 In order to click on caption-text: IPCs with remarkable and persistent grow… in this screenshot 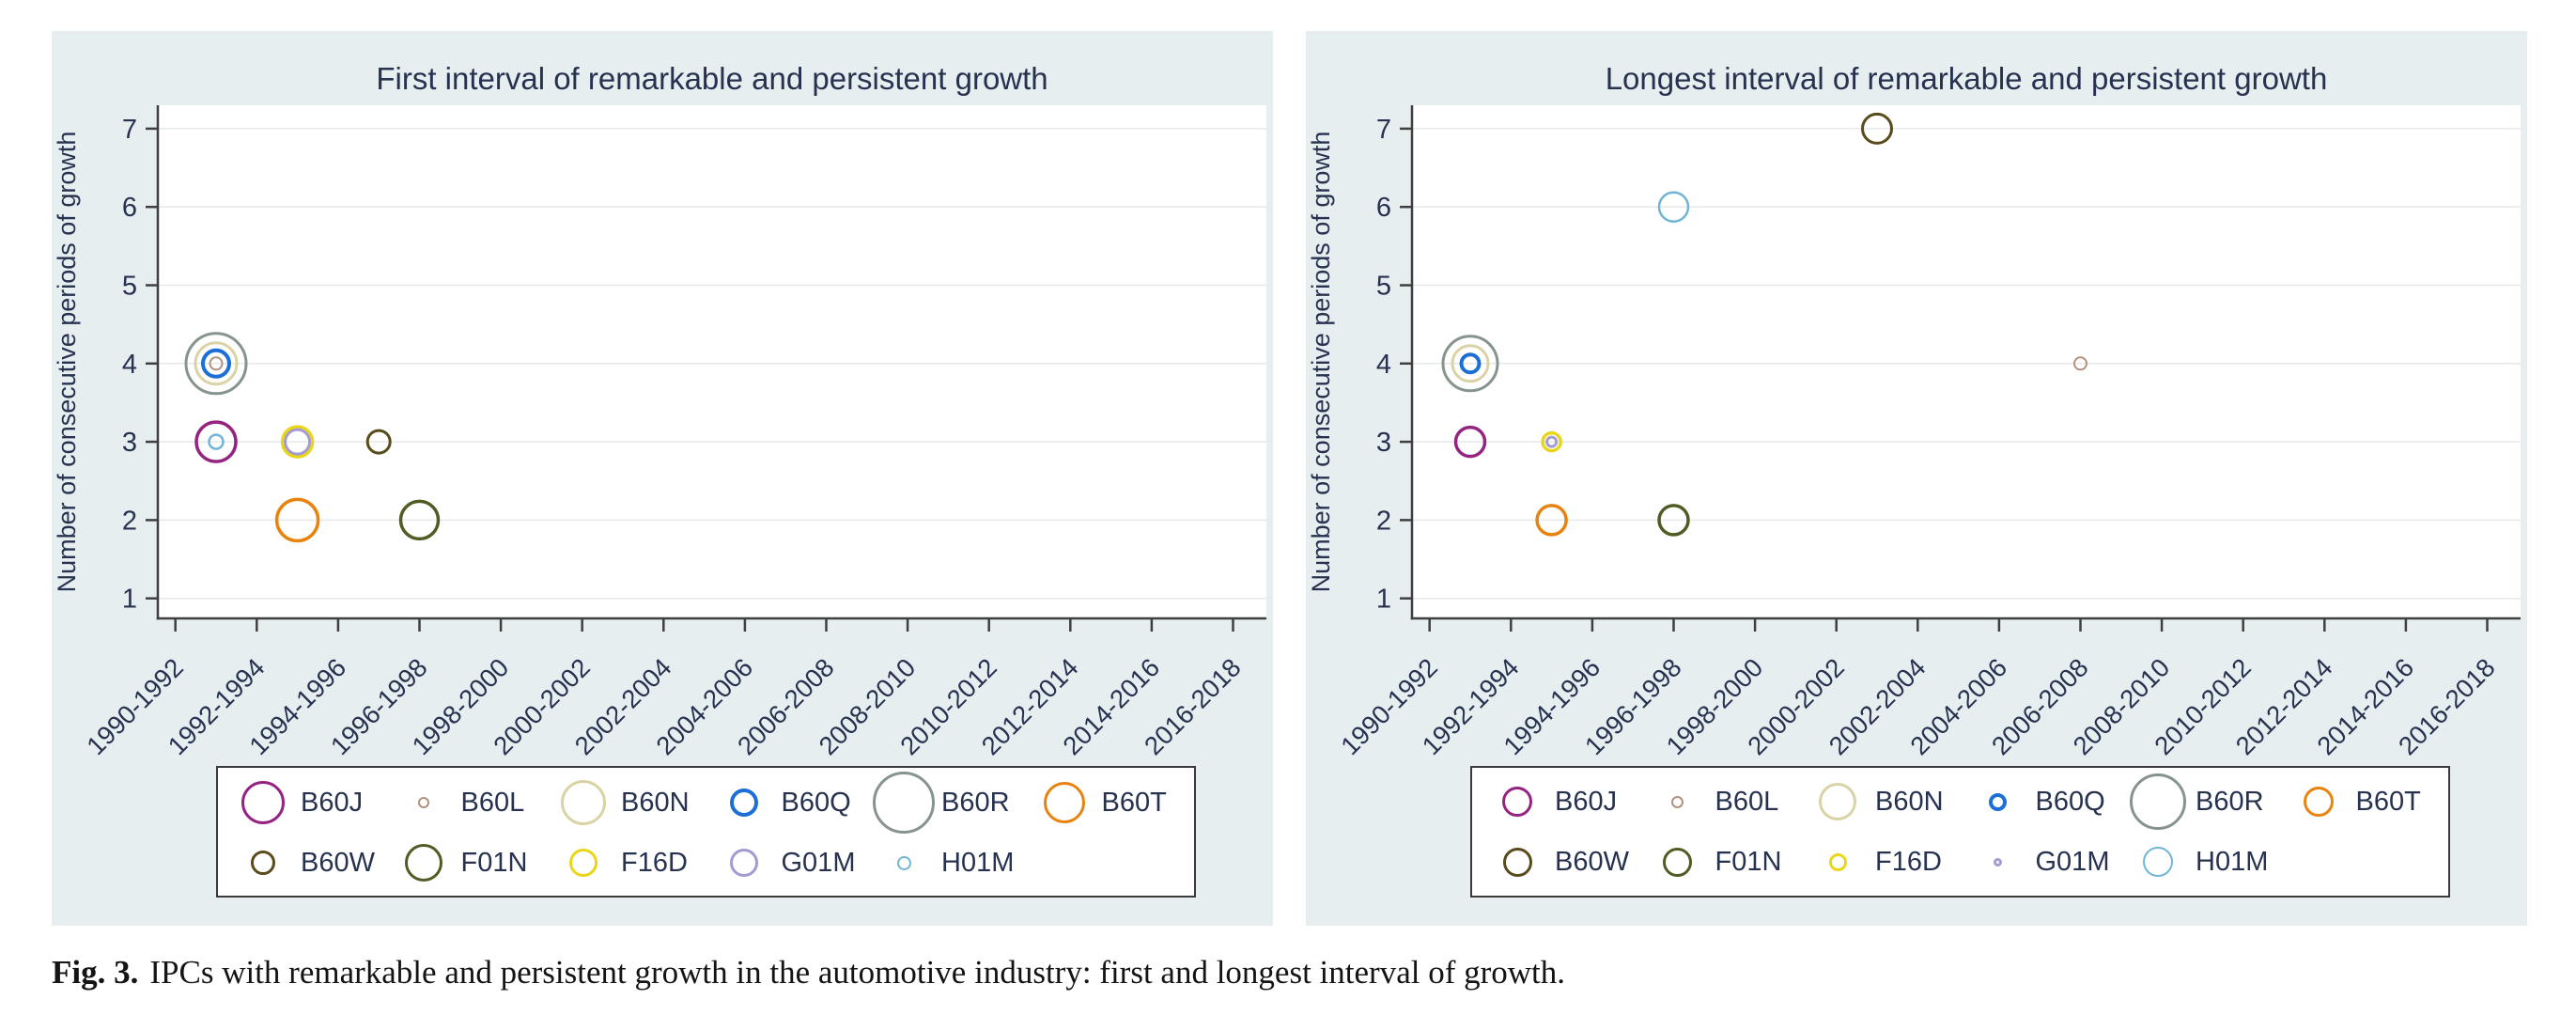, I will do `click(858, 973)`.